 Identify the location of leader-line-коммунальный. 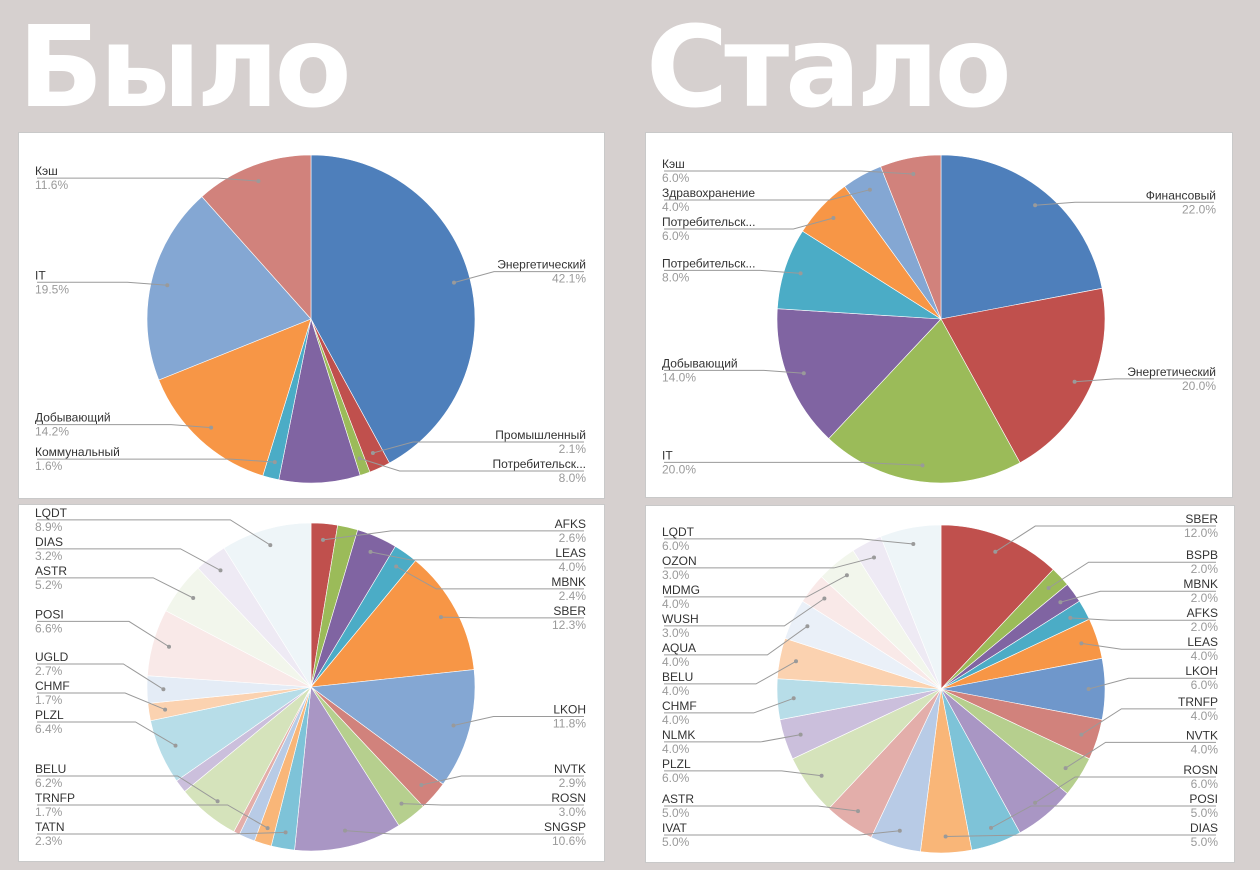
(156, 460).